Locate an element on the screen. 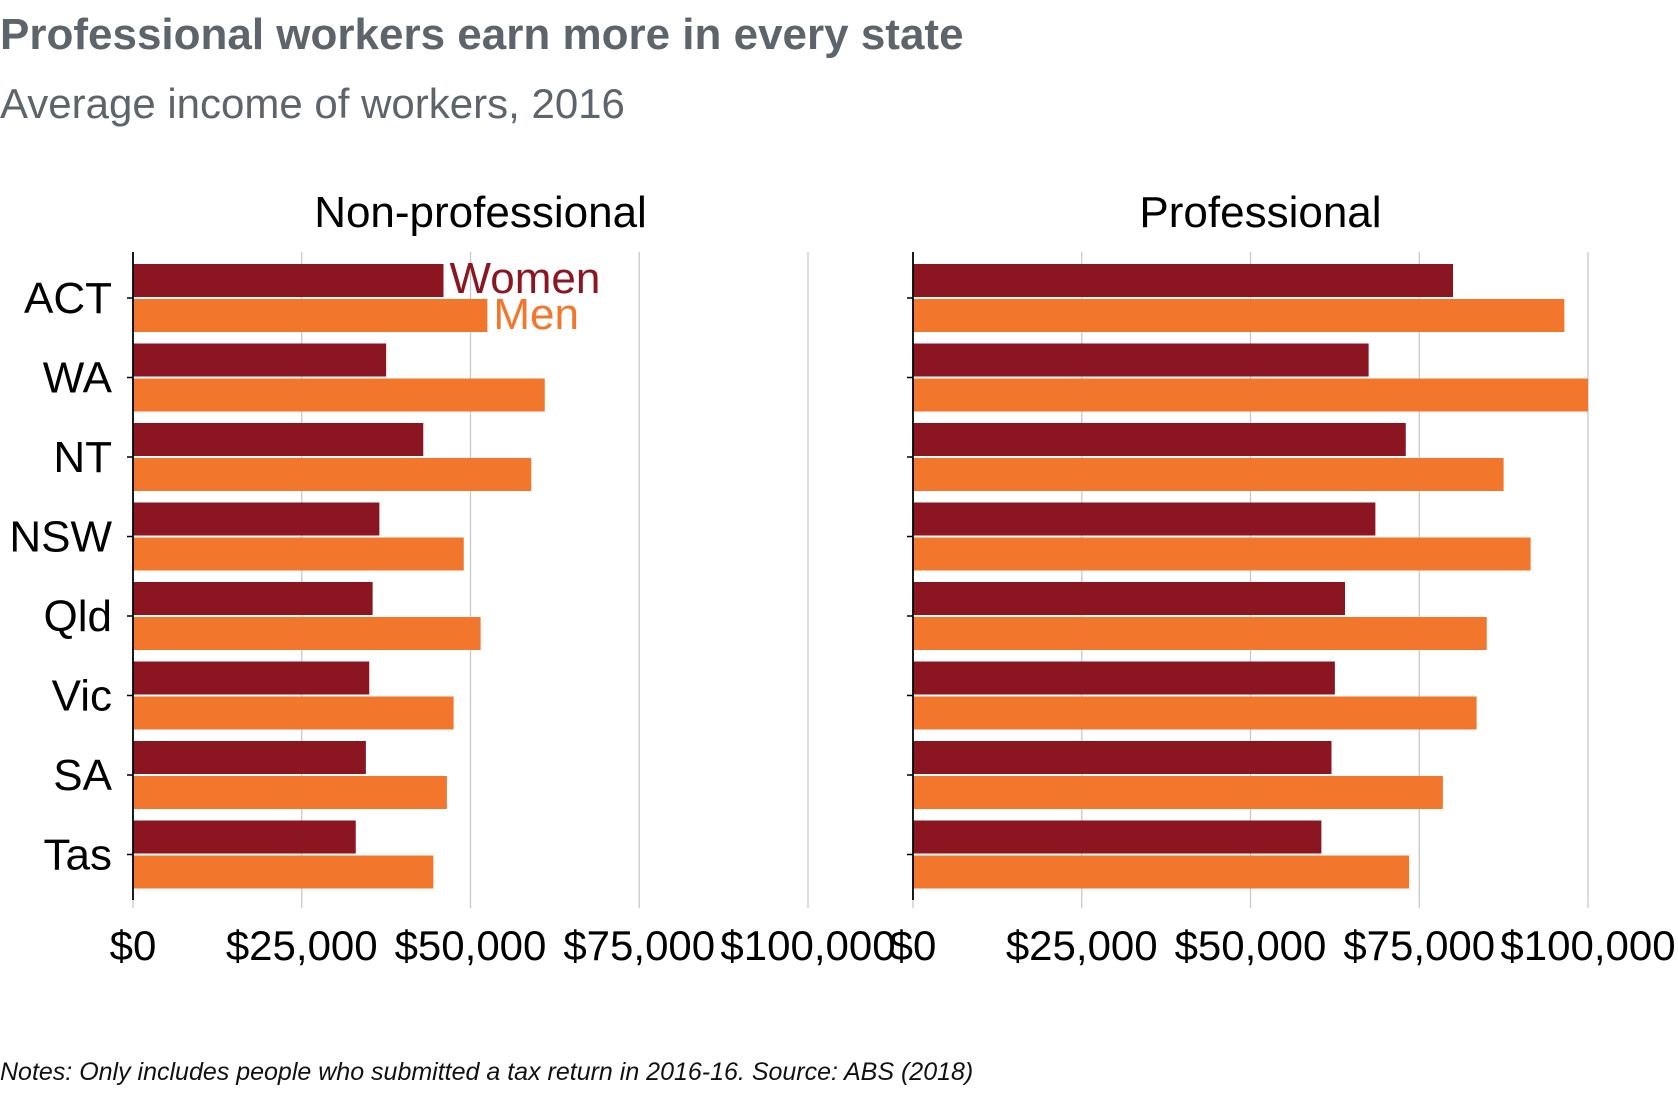 The width and height of the screenshot is (1678, 1096). y-tick-label-nsw: NSW is located at coordinates (60, 537).